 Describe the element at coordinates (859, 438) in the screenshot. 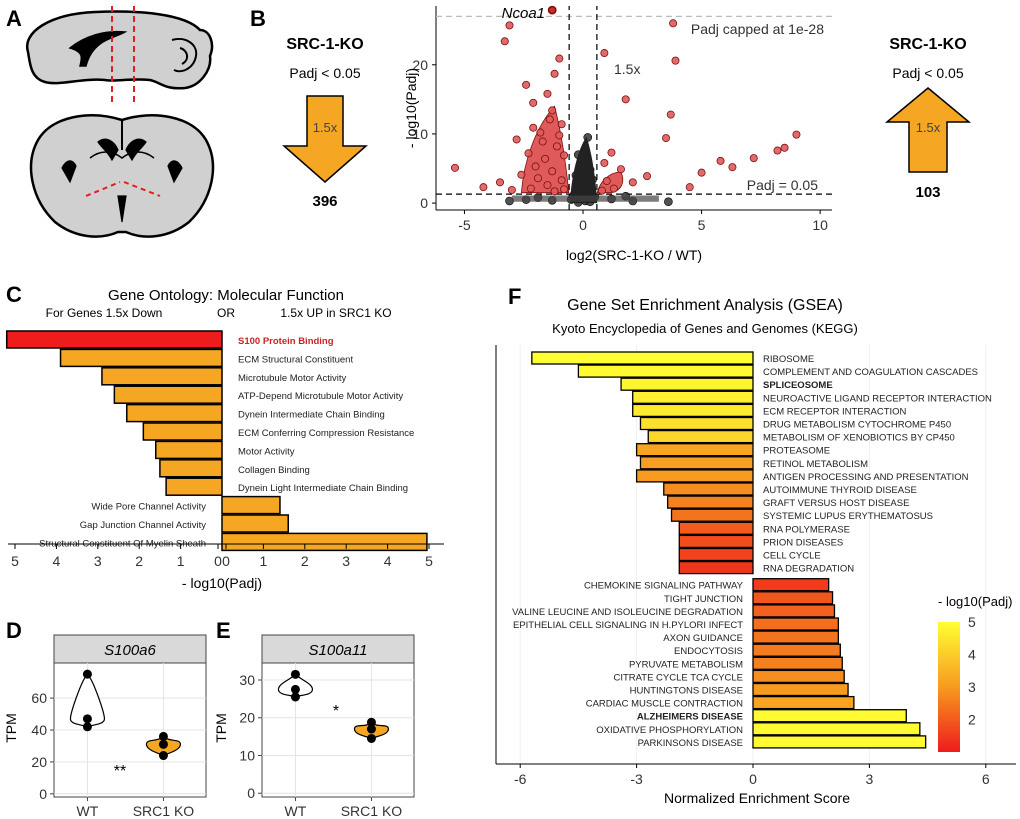

I see `gsea-label-neg: METABOLISM OF XENOBIOTICS BY CP450` at that location.